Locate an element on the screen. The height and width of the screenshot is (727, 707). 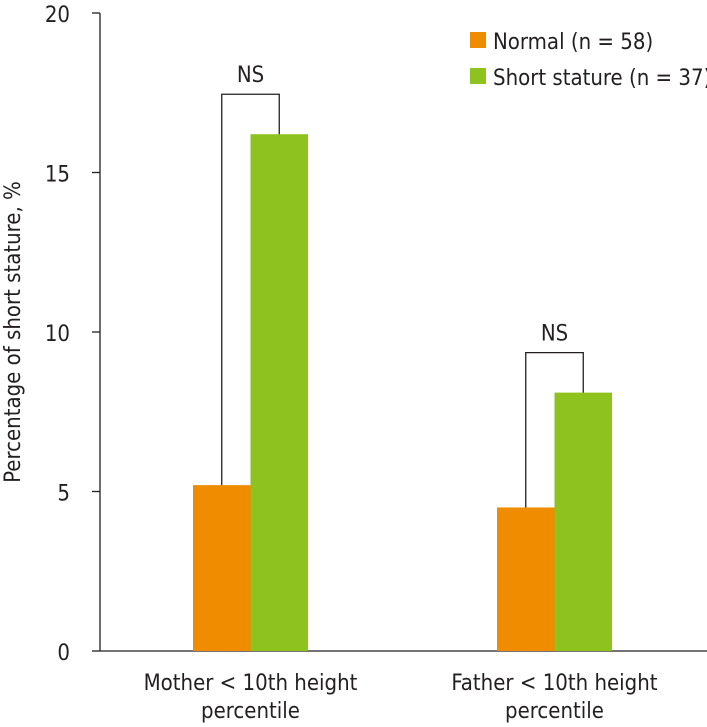
y-tick-label: 15 is located at coordinates (57, 175).